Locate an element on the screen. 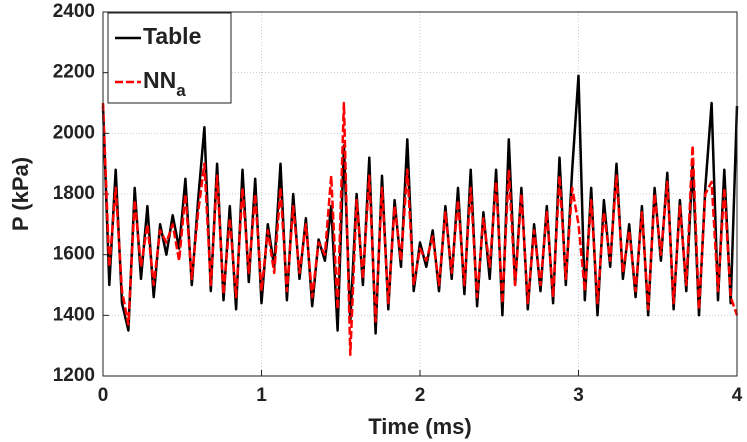 Image resolution: width=747 pixels, height=442 pixels. y-tick-label: 2000 is located at coordinates (74, 132).